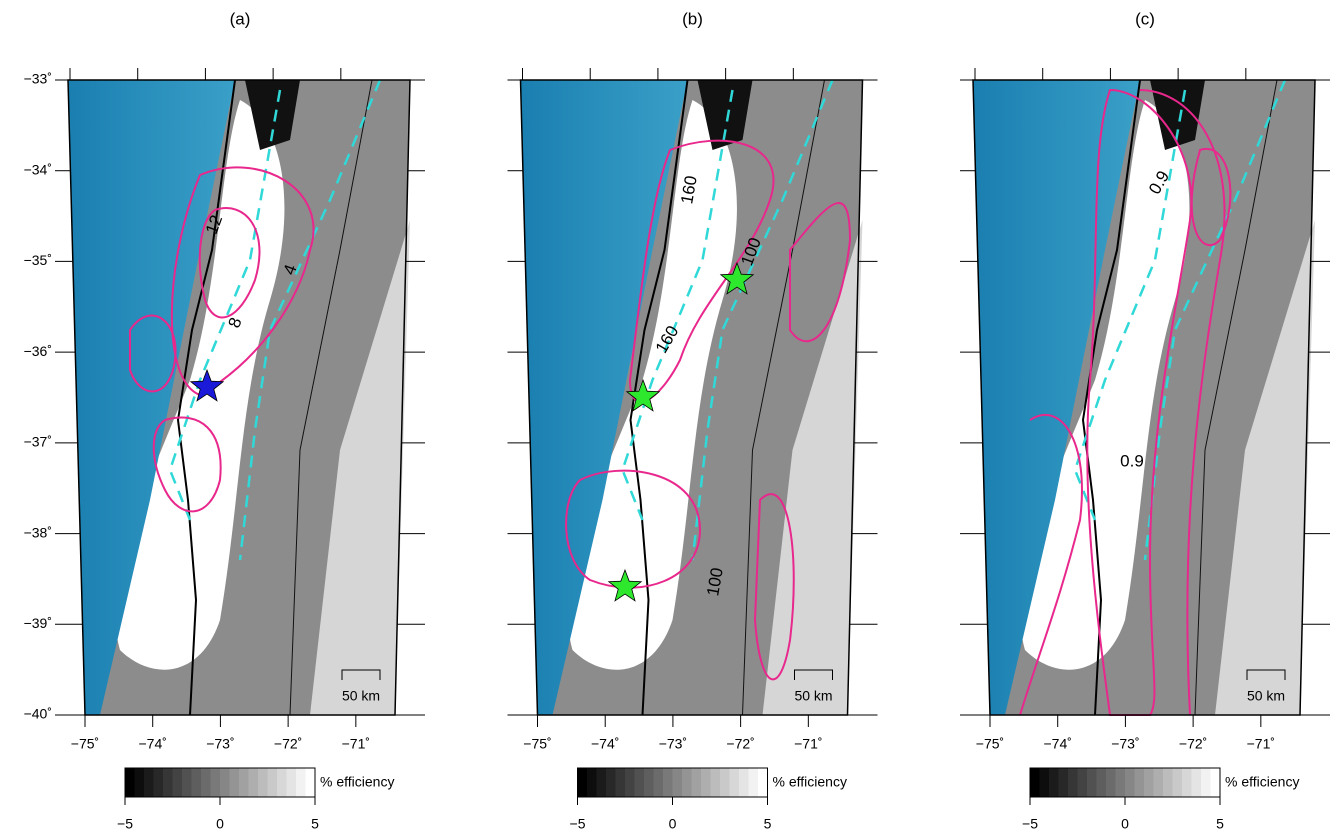 This screenshot has height=839, width=1339. What do you see at coordinates (537, 744) in the screenshot?
I see `lon-label: −75˚` at bounding box center [537, 744].